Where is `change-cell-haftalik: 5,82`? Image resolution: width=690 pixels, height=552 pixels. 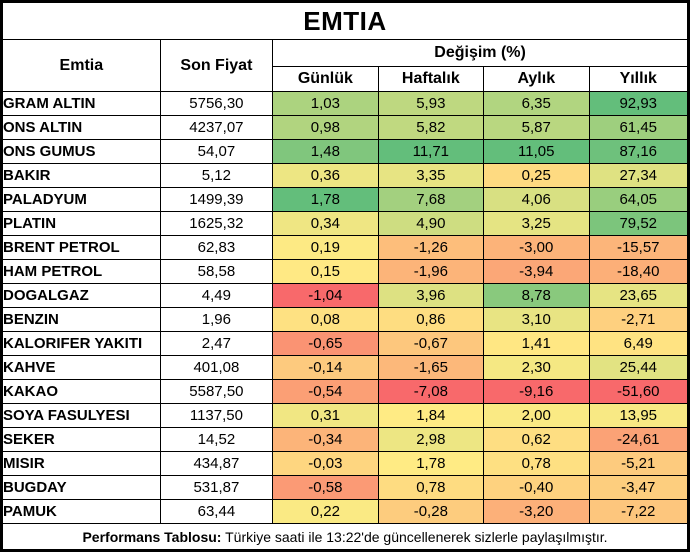 change-cell-haftalik: 5,82 is located at coordinates (431, 127).